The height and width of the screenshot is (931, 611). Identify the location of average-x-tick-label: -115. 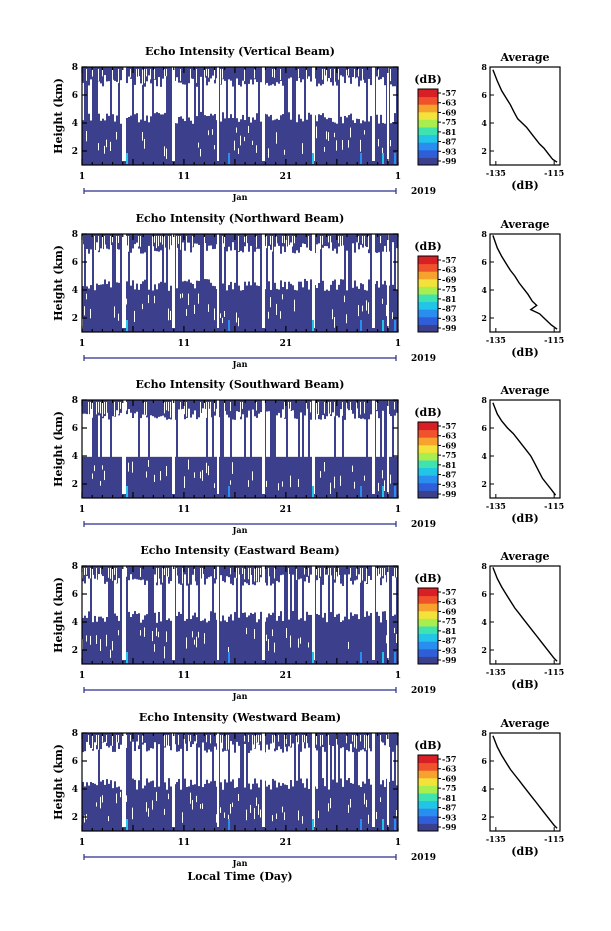
(554, 173).